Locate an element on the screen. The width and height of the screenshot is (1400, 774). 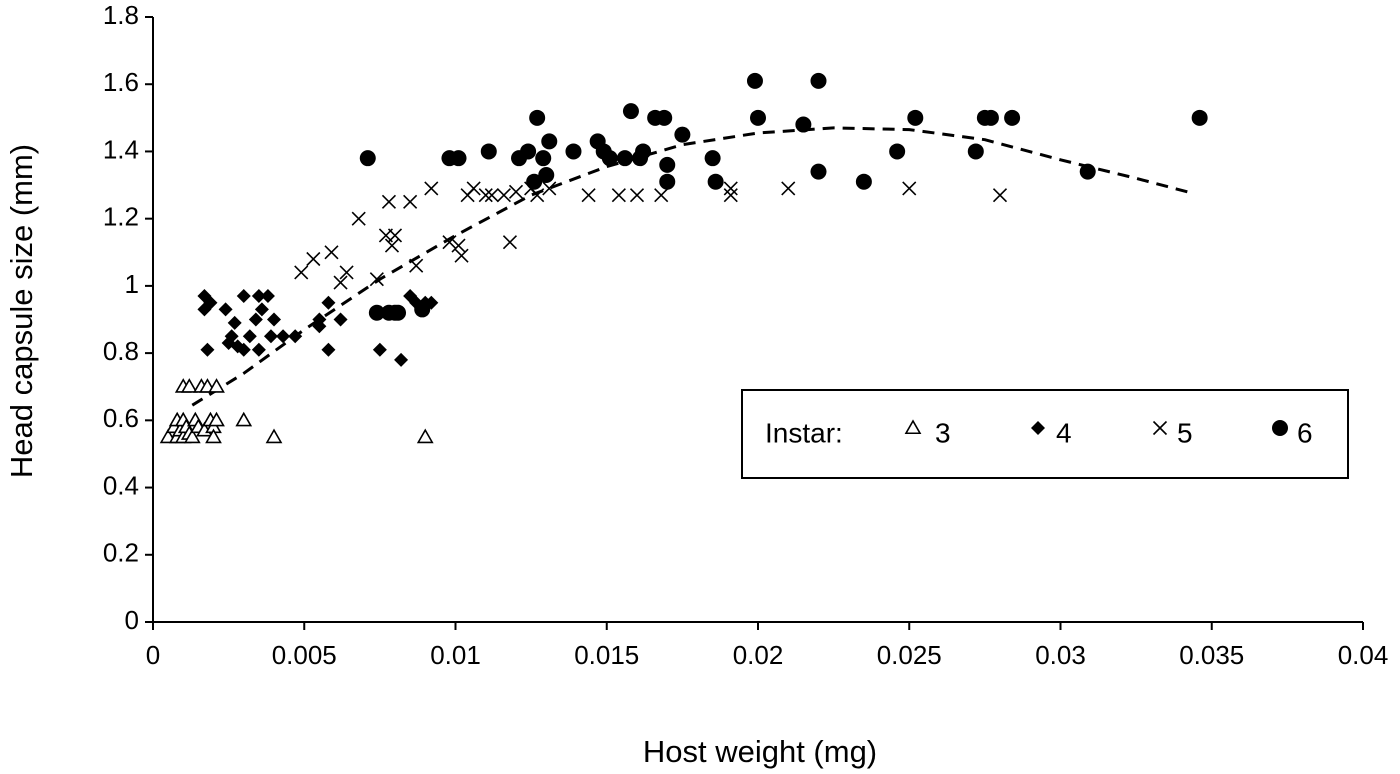
y-tick-label: 1.4 is located at coordinates (121, 149).